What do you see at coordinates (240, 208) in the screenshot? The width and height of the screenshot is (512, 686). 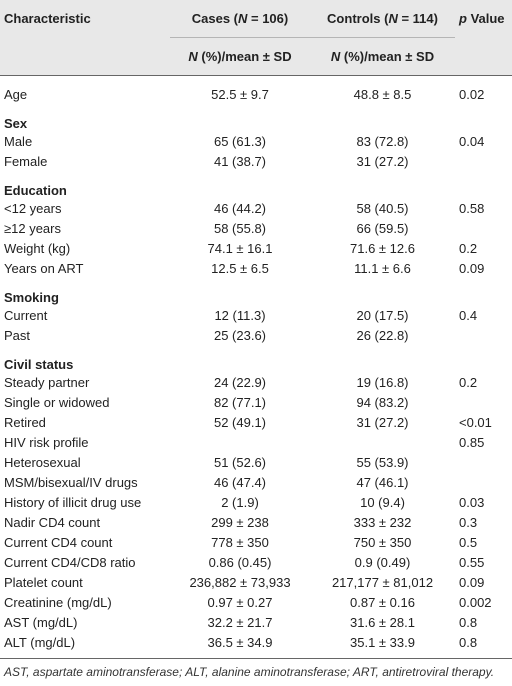 I see `cases-cell: 46 (44.2)` at bounding box center [240, 208].